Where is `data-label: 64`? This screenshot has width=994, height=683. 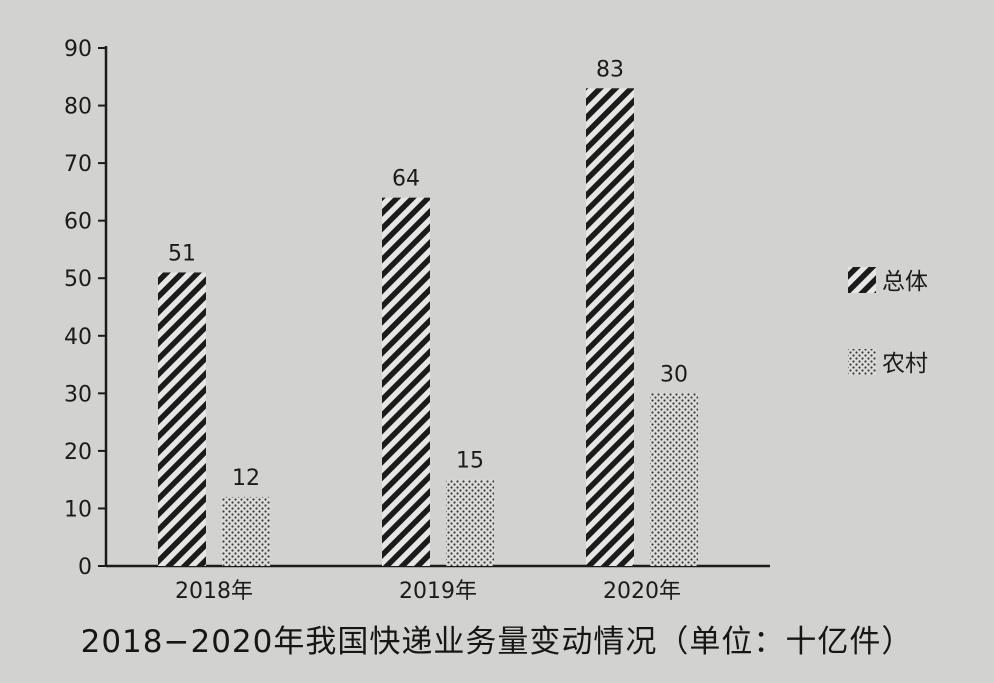
data-label: 64 is located at coordinates (406, 179).